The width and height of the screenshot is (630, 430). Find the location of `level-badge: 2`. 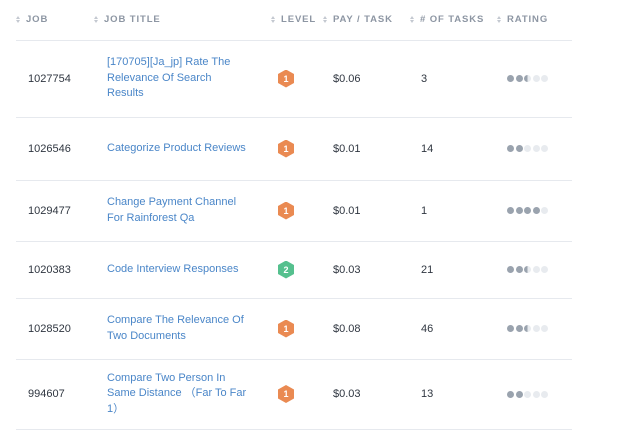

level-badge: 2 is located at coordinates (286, 269).